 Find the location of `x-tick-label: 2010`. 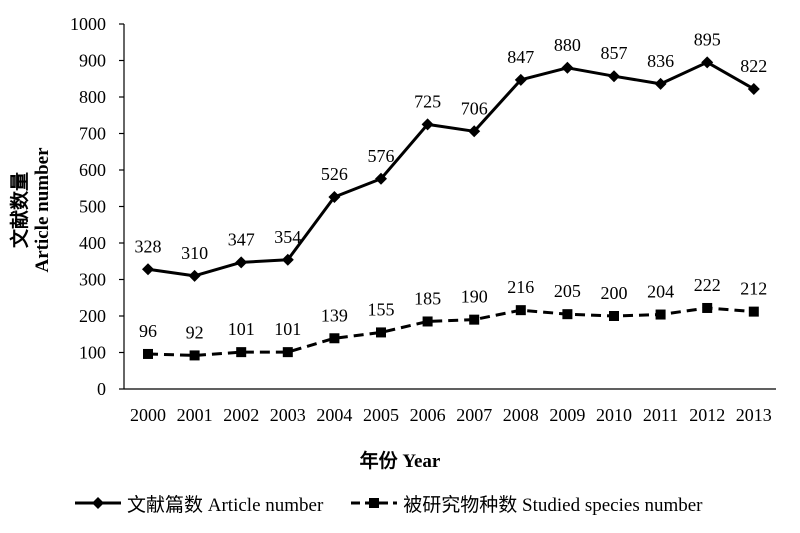

x-tick-label: 2010 is located at coordinates (614, 415).